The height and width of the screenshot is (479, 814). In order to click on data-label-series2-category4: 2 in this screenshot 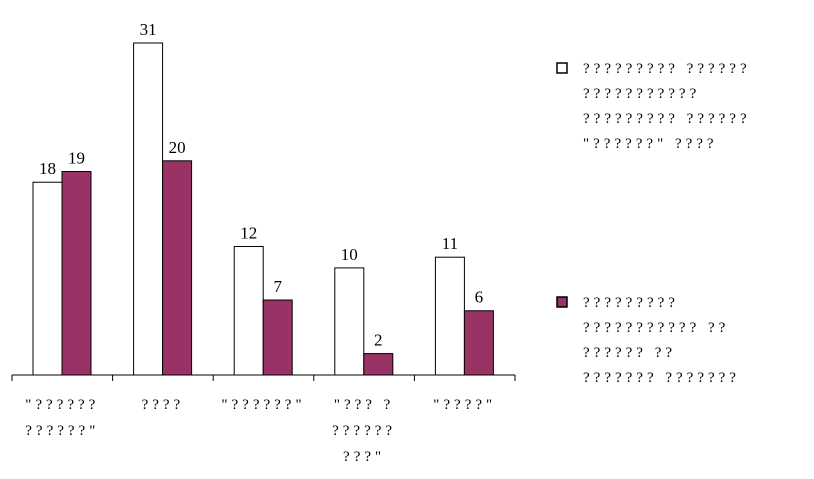, I will do `click(378, 340)`.